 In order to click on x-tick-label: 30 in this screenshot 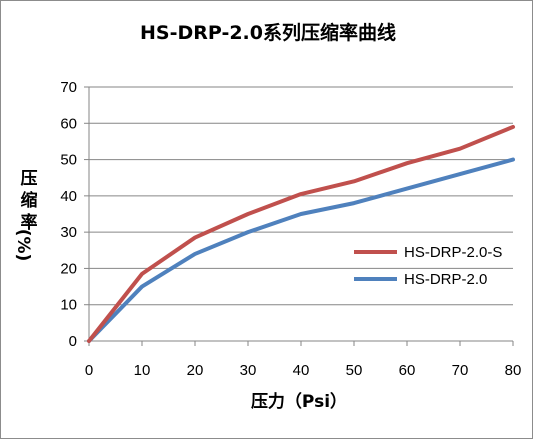, I will do `click(248, 370)`.